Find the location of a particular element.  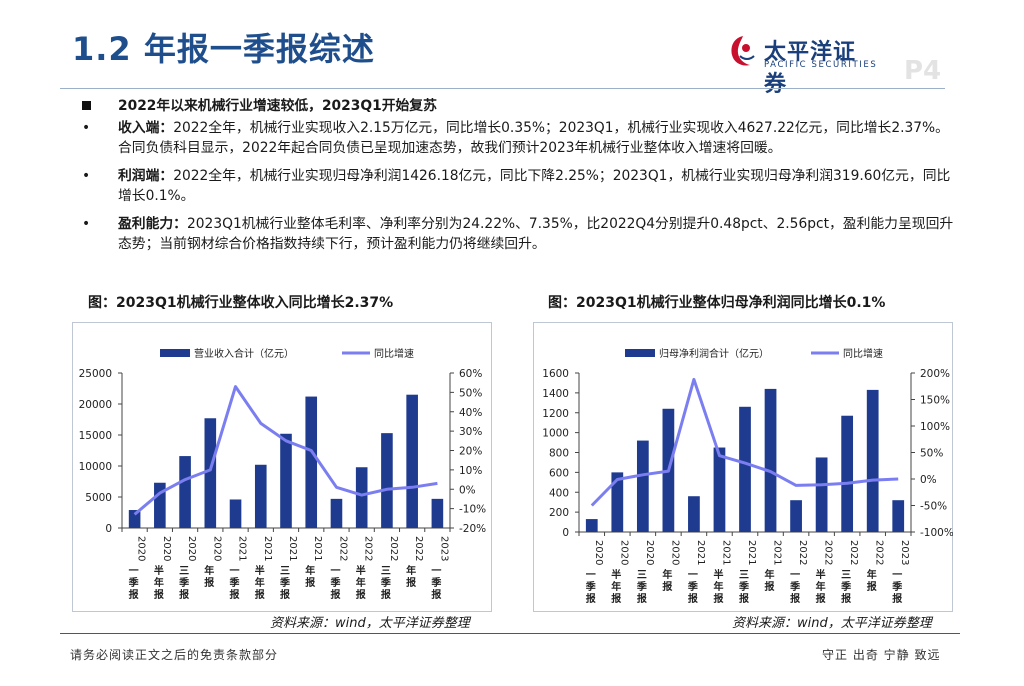

x-tick-label: 2023 is located at coordinates (904, 552).